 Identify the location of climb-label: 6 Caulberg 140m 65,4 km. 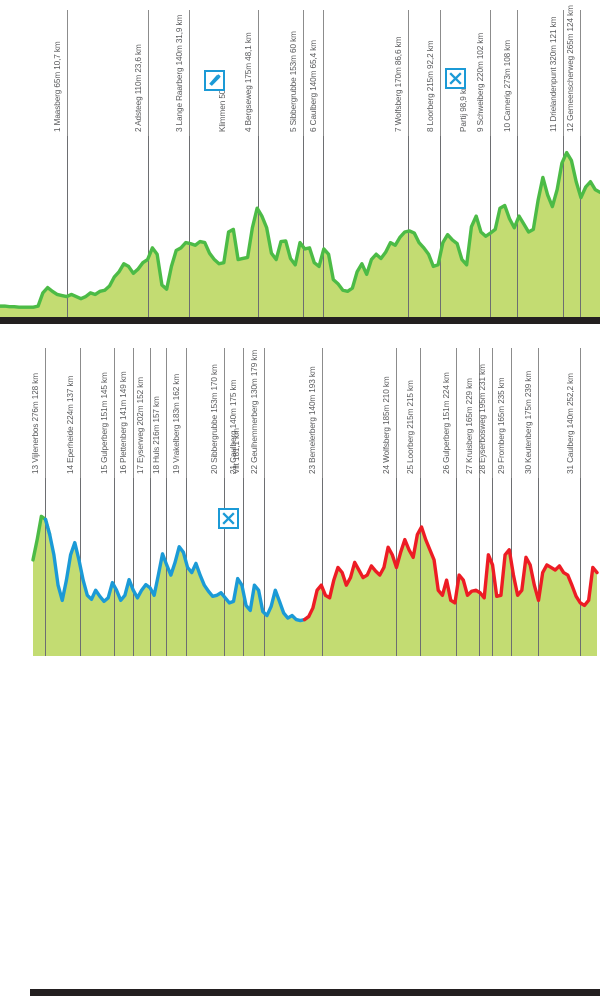
(313, 86).